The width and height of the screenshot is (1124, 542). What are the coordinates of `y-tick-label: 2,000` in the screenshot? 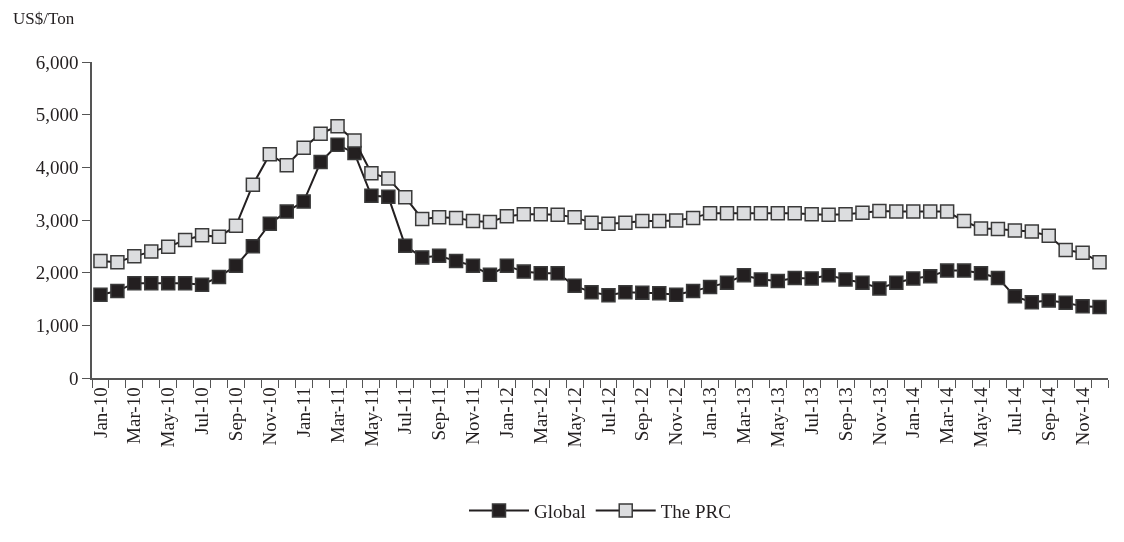 It's located at (57, 273).